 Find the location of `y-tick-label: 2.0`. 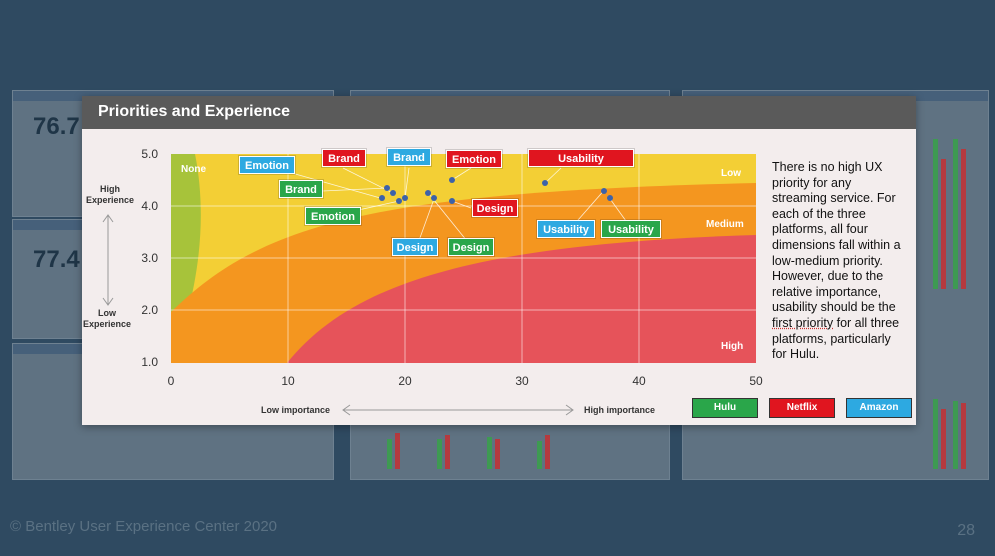

y-tick-label: 2.0 is located at coordinates (149, 310).